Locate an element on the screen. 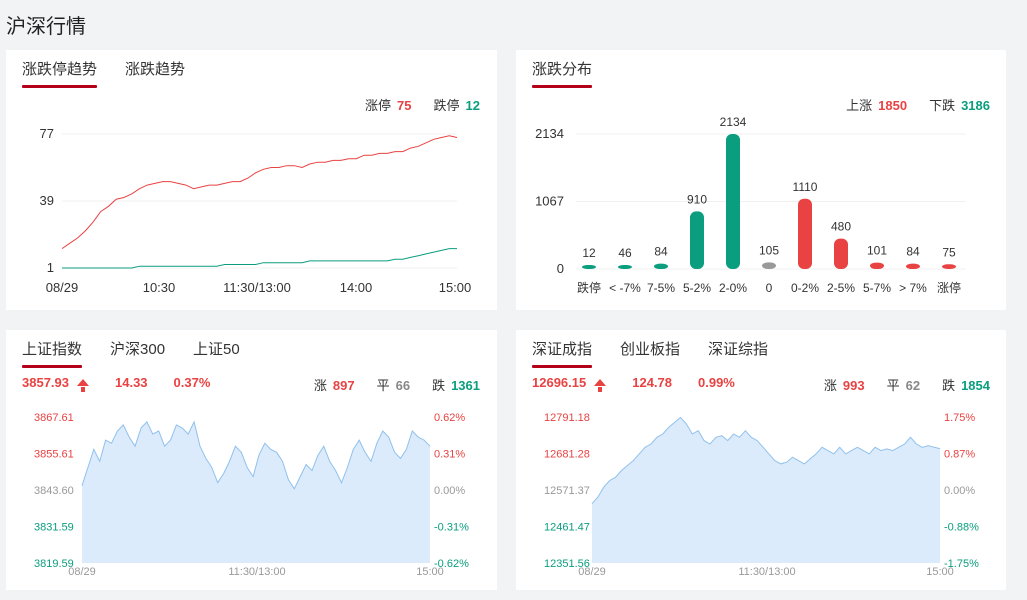  bar-value-label: 101 is located at coordinates (877, 251).